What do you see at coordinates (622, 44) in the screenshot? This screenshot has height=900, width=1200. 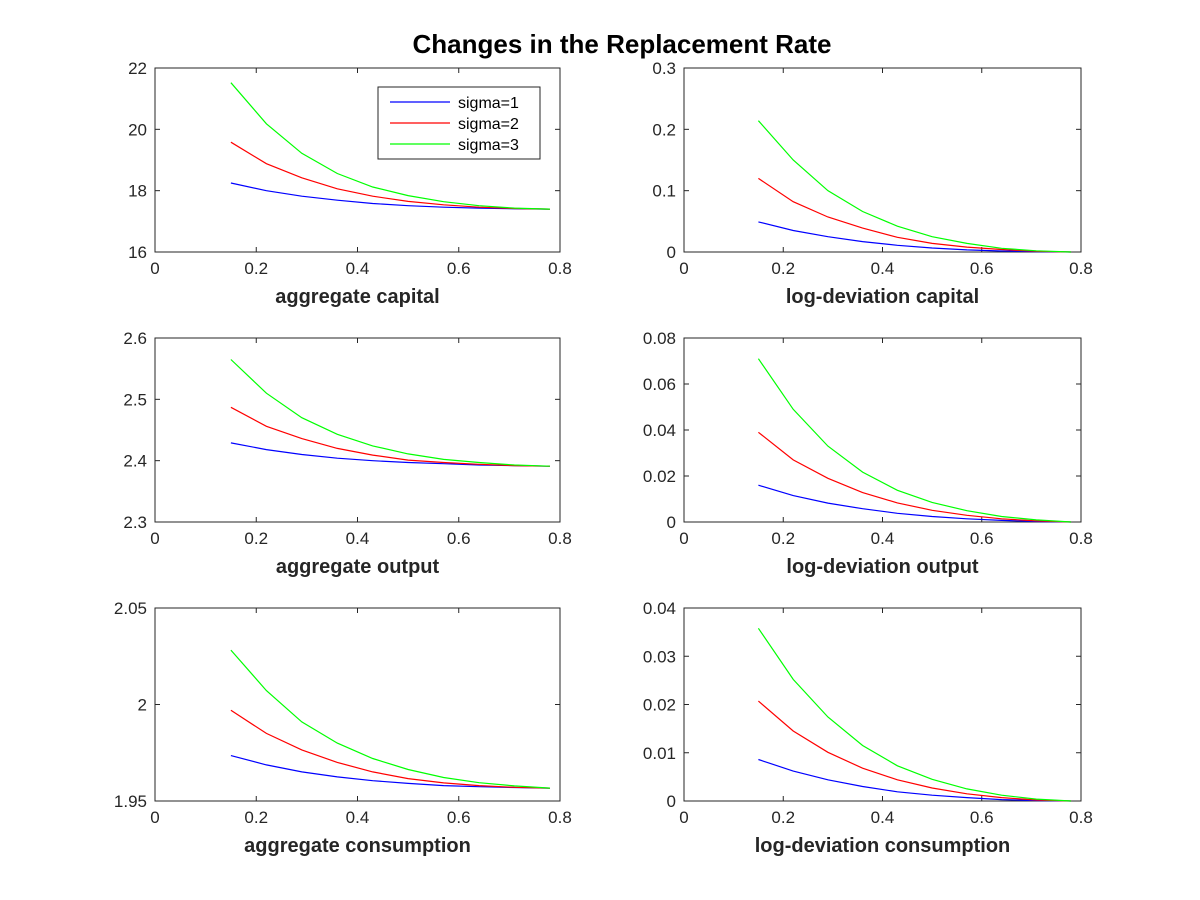 I see `figure-title: Changes in the Replacement Rate` at bounding box center [622, 44].